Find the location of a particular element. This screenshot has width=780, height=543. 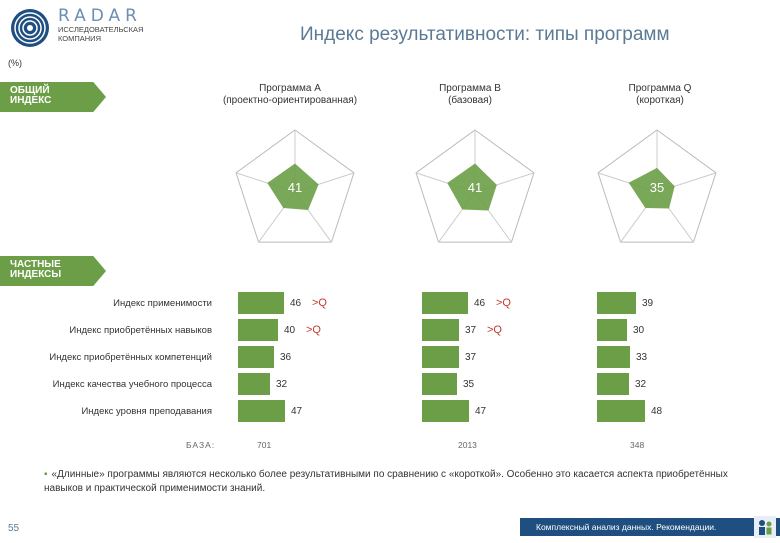

bar-label-s2-r0: 39 is located at coordinates (648, 303).